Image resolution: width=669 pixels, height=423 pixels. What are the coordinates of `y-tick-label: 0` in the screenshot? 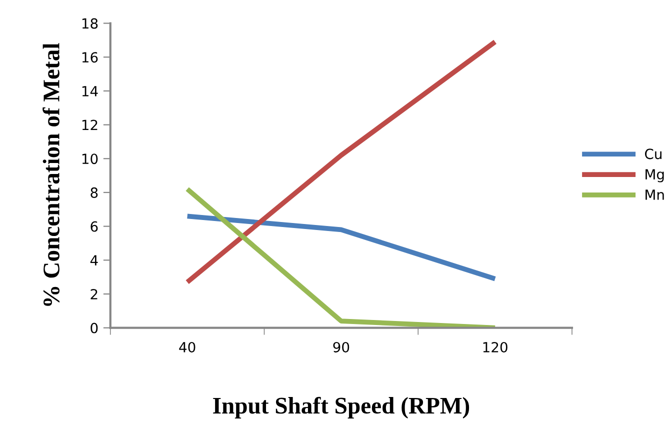 It's located at (94, 328).